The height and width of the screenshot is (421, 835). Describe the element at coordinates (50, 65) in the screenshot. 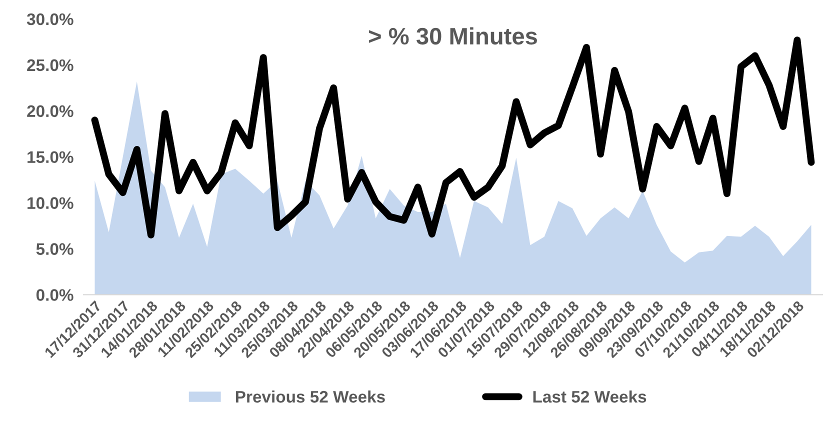

I see `y-tick-label: 25.0%` at that location.